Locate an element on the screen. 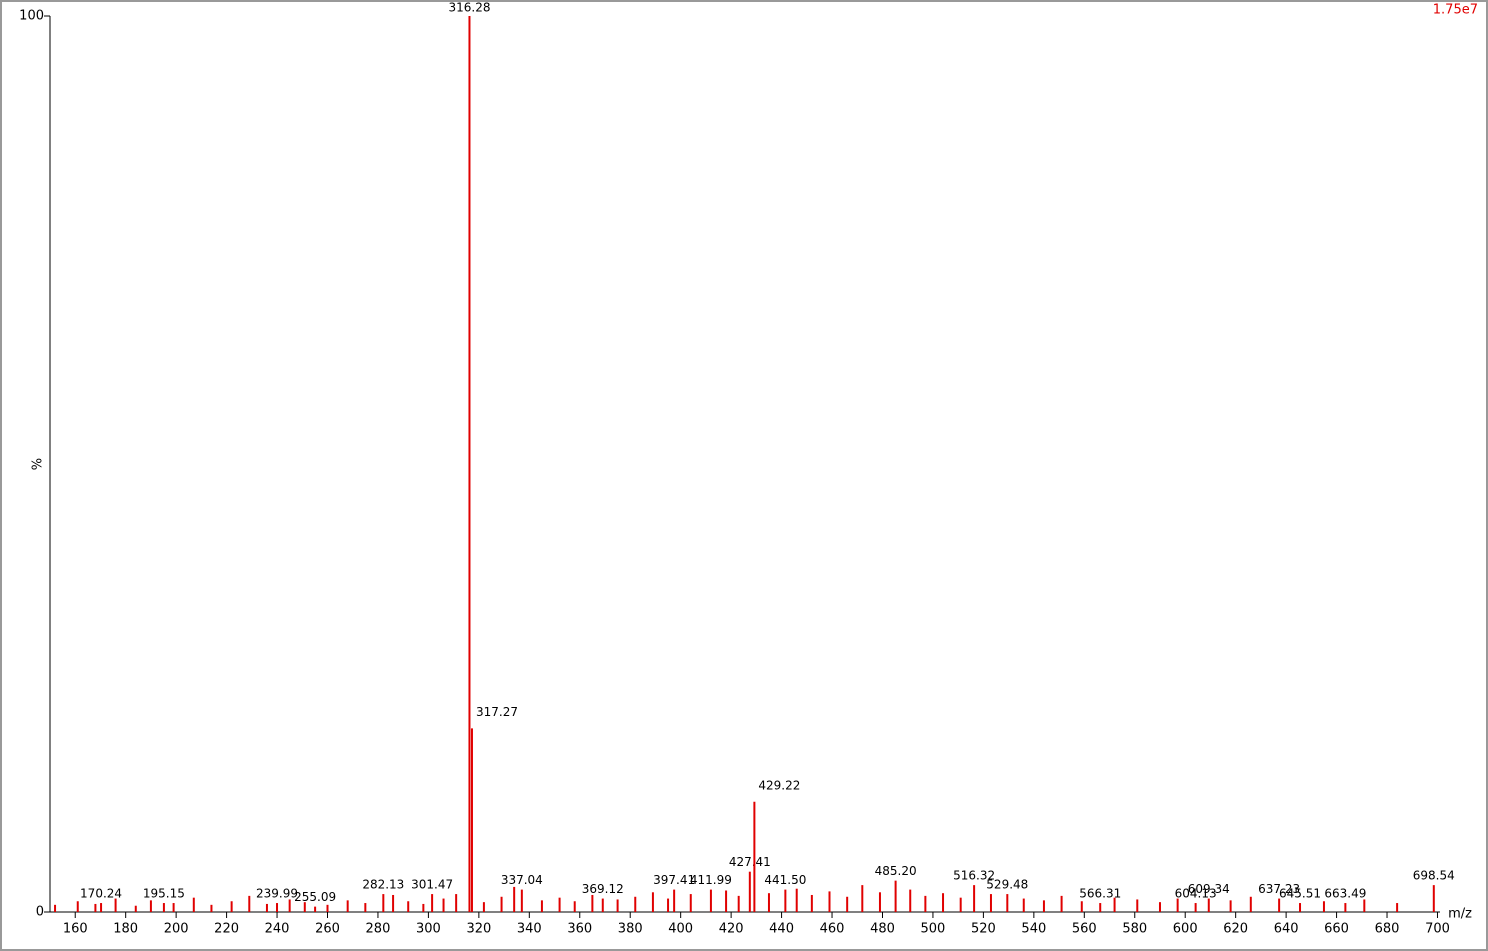  x-tick-label: 560 is located at coordinates (1084, 929).